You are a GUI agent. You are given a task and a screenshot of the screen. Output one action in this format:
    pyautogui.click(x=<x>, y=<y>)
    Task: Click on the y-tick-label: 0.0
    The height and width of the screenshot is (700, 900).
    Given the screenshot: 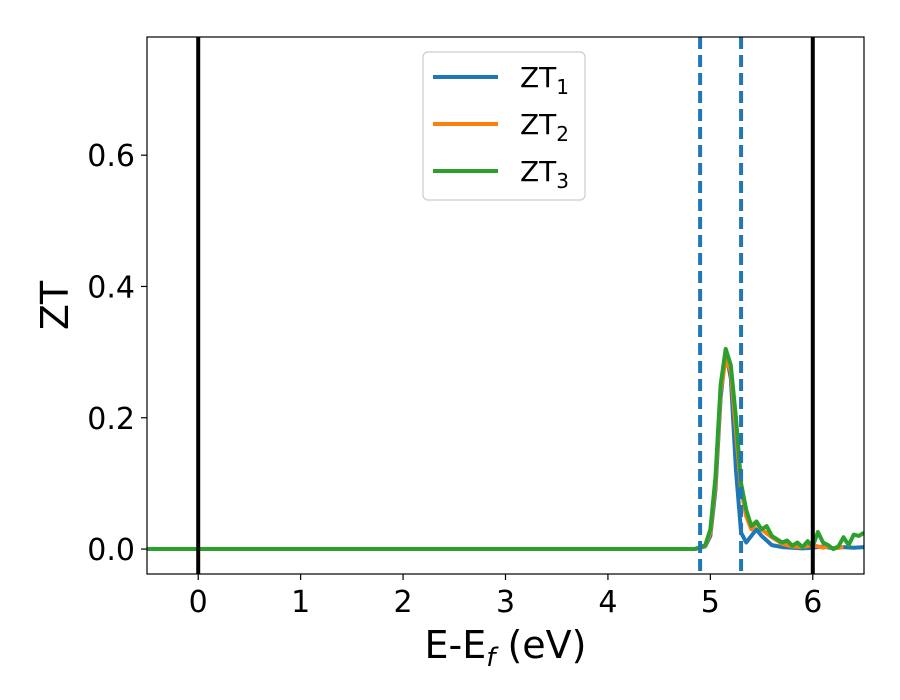 What is the action you would take?
    pyautogui.click(x=111, y=550)
    